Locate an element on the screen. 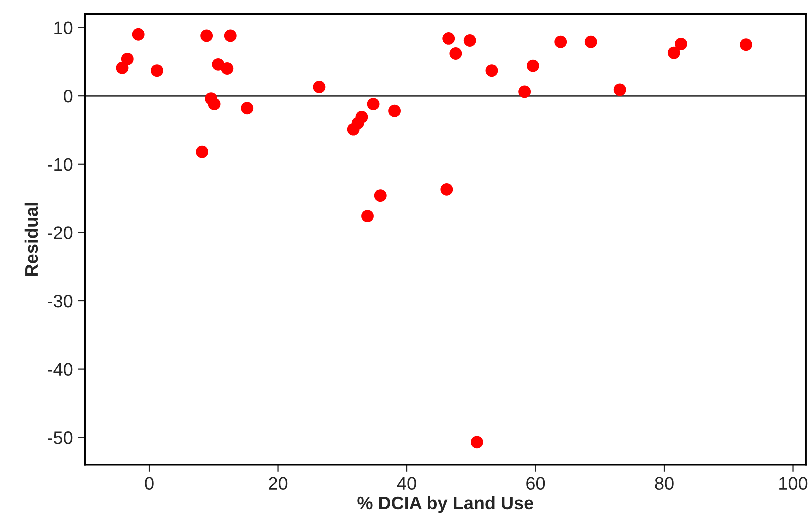 This screenshot has width=811, height=523. x-axis-title: % DCIA by Land Use is located at coordinates (446, 505).